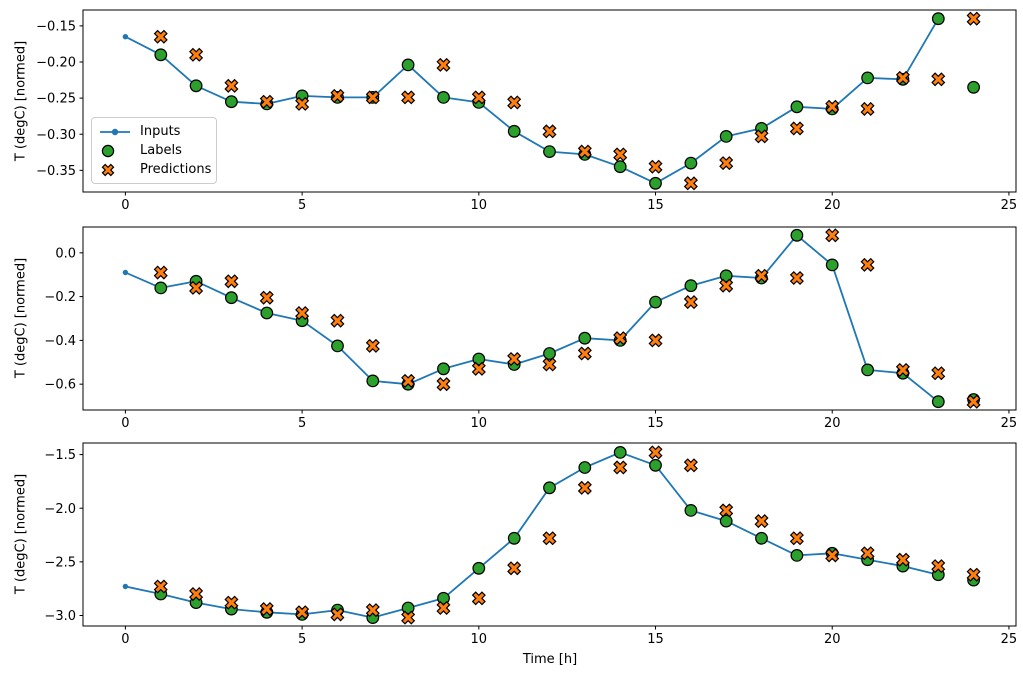 The width and height of the screenshot is (1023, 679). I want to click on legend-label-labels: Labels, so click(161, 150).